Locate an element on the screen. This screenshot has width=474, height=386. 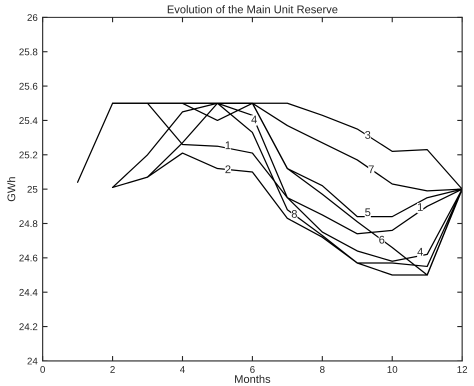
x-tick-label: 0 is located at coordinates (42, 369).